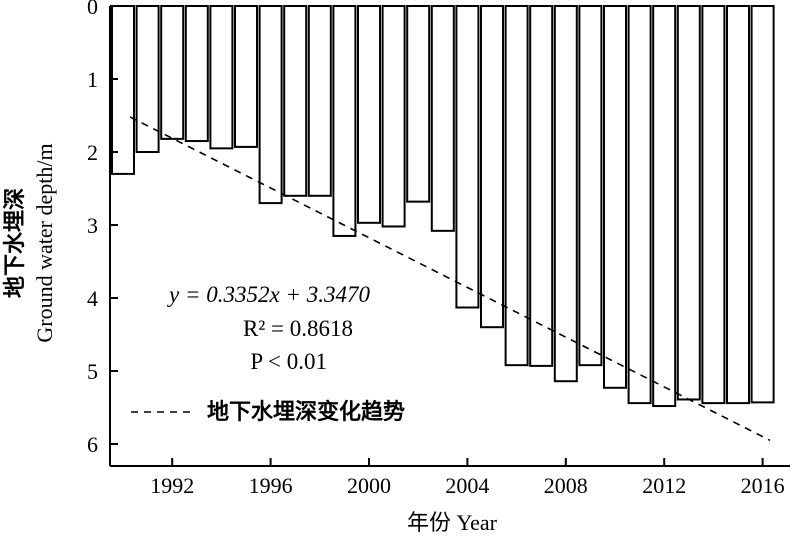 The width and height of the screenshot is (800, 541). What do you see at coordinates (615, 197) in the screenshot?
I see `bar-2010` at bounding box center [615, 197].